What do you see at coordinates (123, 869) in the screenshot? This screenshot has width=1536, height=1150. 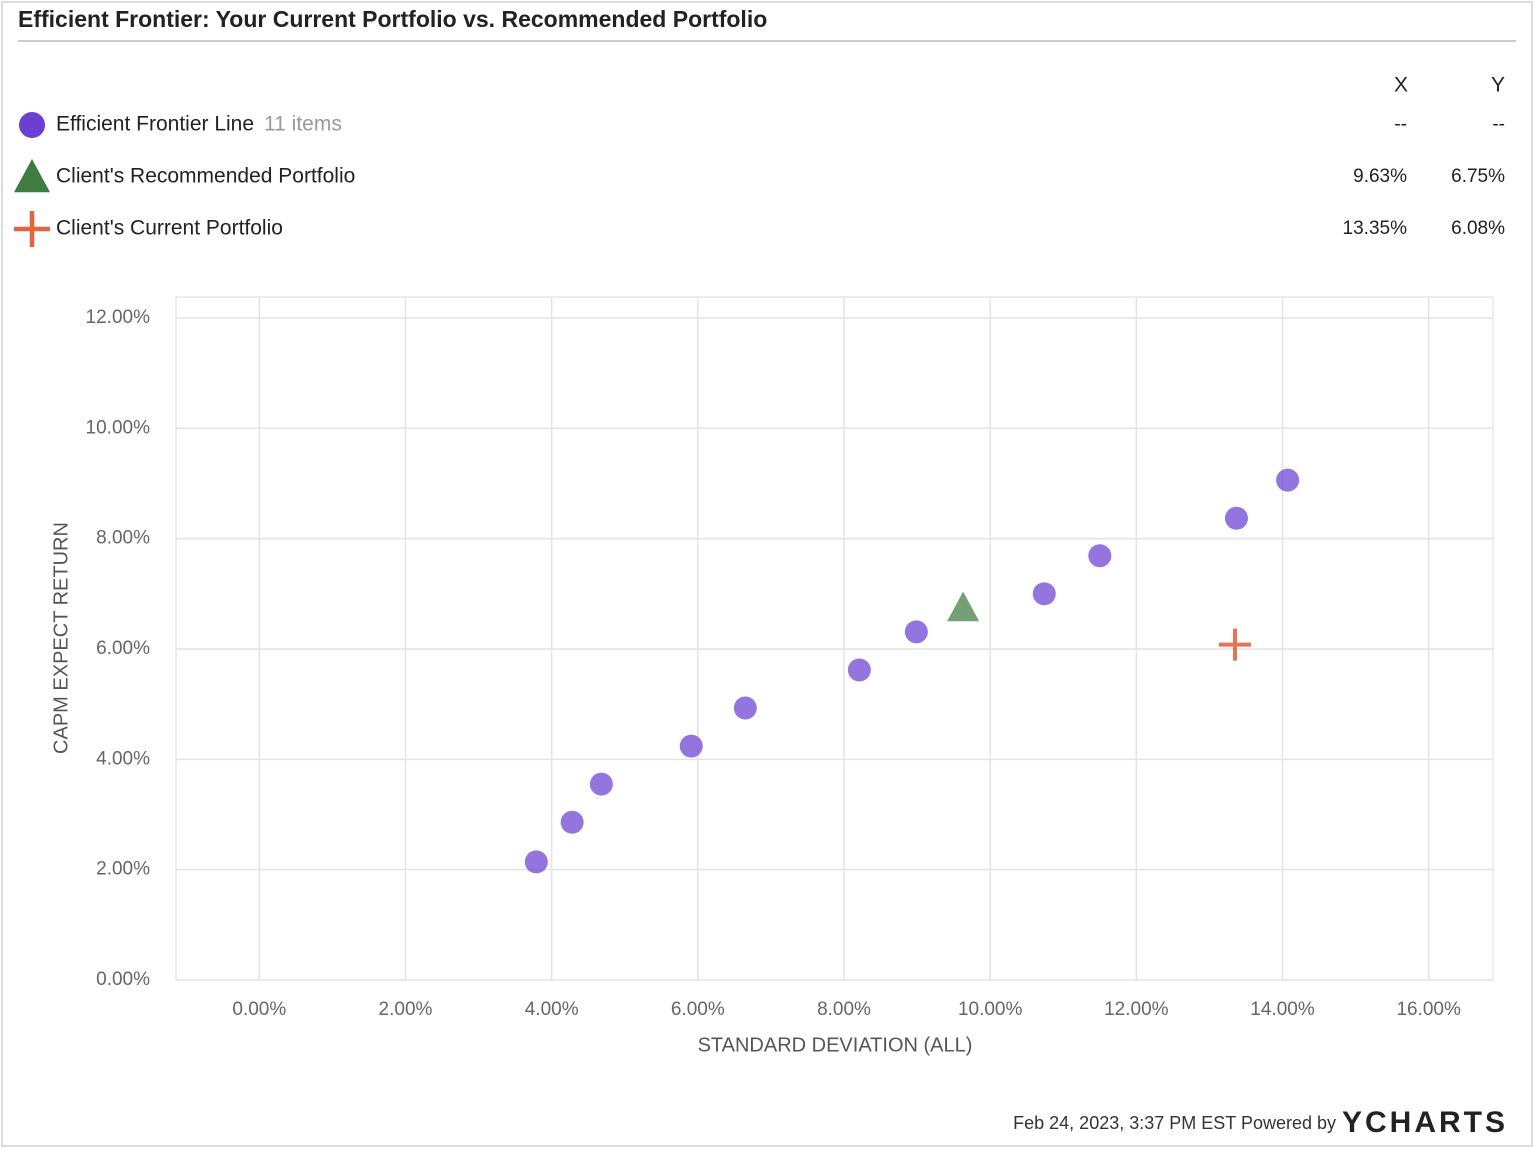 I see `y-tick-label: 2.00%` at bounding box center [123, 869].